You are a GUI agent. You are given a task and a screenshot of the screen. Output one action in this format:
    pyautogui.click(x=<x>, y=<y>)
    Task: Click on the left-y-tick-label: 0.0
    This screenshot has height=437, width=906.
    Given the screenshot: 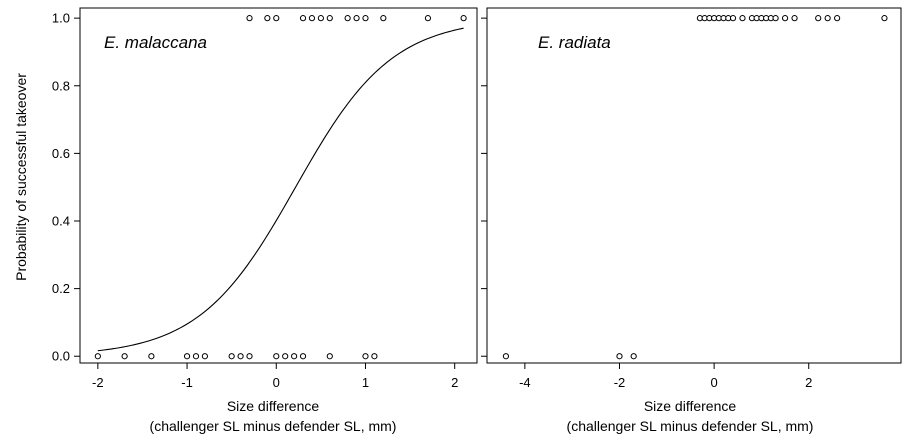 What is the action you would take?
    pyautogui.click(x=61, y=356)
    